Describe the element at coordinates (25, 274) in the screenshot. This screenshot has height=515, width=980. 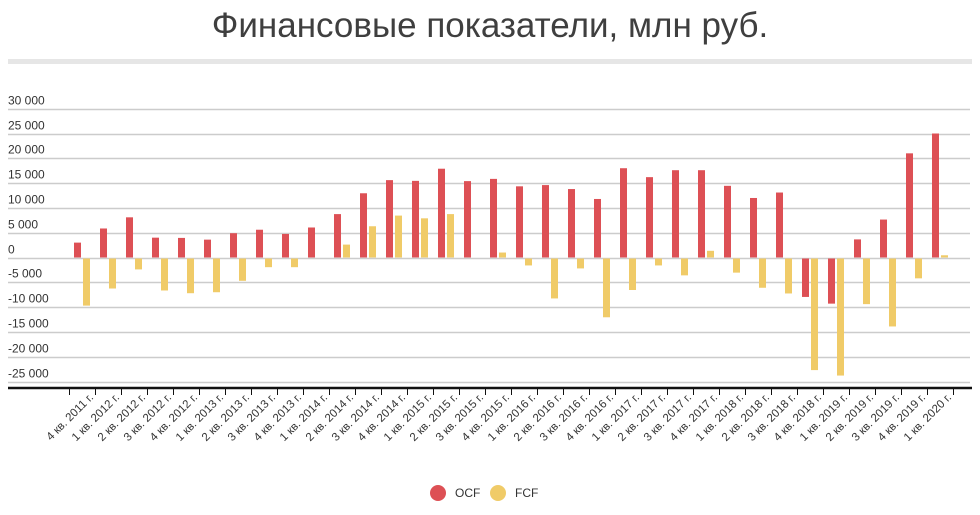
I see `y-tick-label: -5 000` at that location.